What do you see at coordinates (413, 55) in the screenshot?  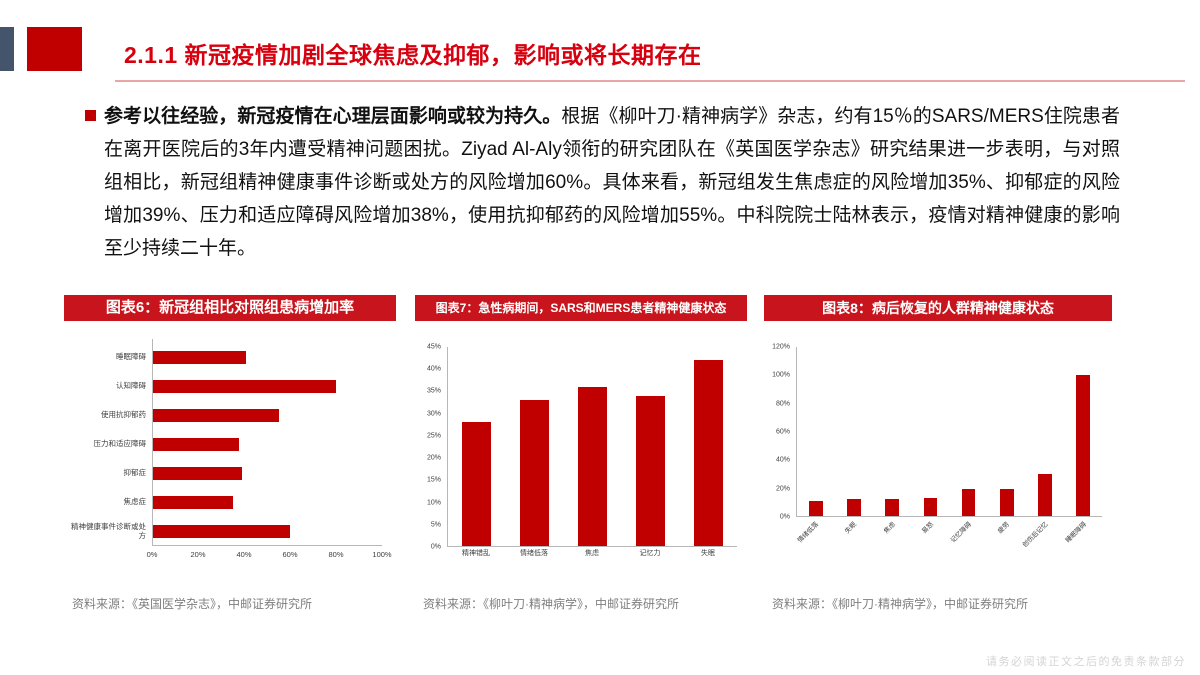 I see `page-title: 2.1.1 新冠疫情加剧全球焦虑及抑郁，影响或将长期存在` at bounding box center [413, 55].